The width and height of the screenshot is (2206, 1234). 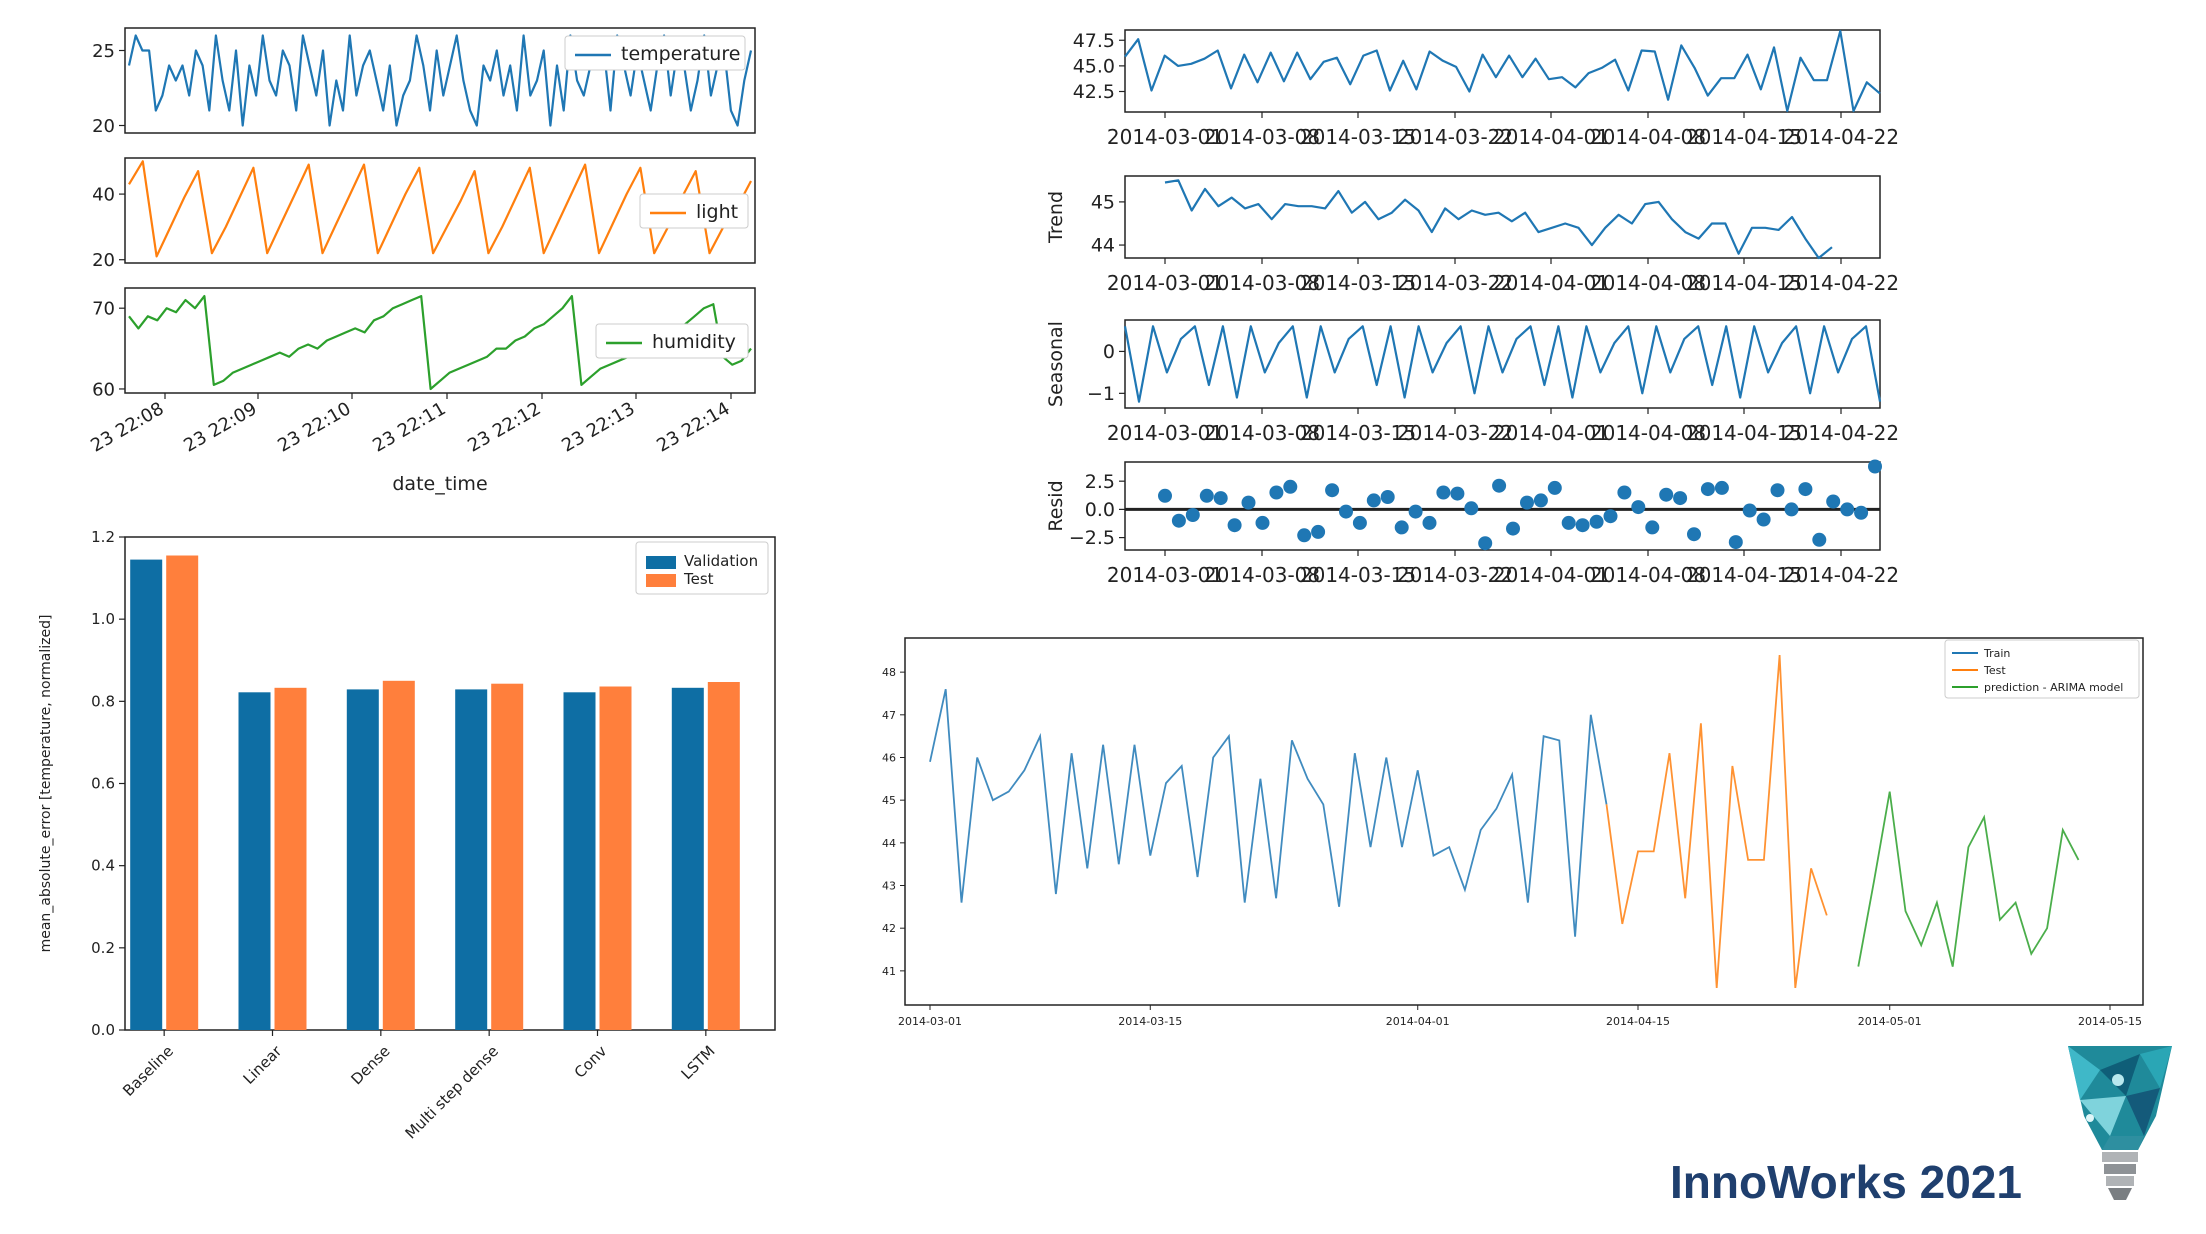 What do you see at coordinates (889, 886) in the screenshot?
I see `arima-y-tick-label: 43` at bounding box center [889, 886].